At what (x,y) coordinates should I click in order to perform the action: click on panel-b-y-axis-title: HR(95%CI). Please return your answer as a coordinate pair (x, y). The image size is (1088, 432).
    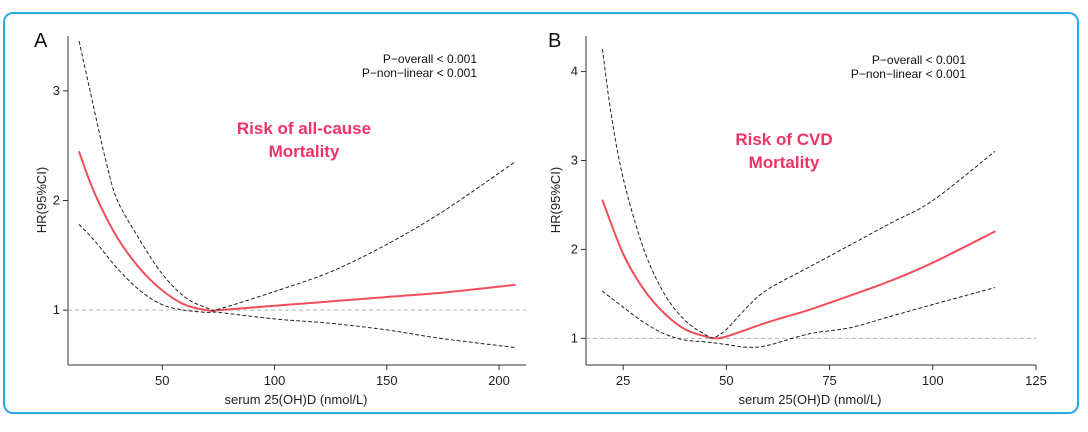
    Looking at the image, I should click on (555, 200).